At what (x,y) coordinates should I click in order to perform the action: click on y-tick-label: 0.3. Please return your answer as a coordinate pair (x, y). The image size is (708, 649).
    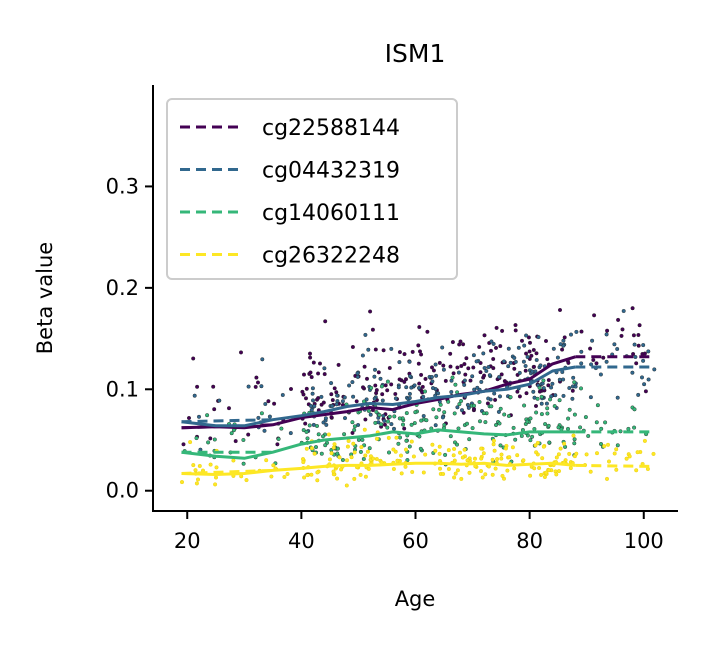
    Looking at the image, I should click on (122, 186).